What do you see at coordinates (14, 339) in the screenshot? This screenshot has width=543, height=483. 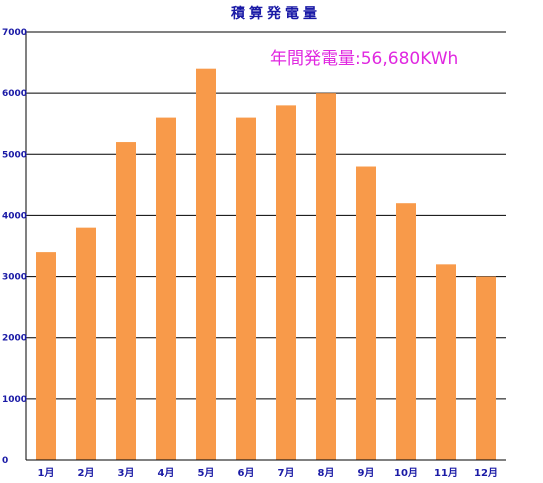 I see `y-tick-label: 2000` at bounding box center [14, 339].